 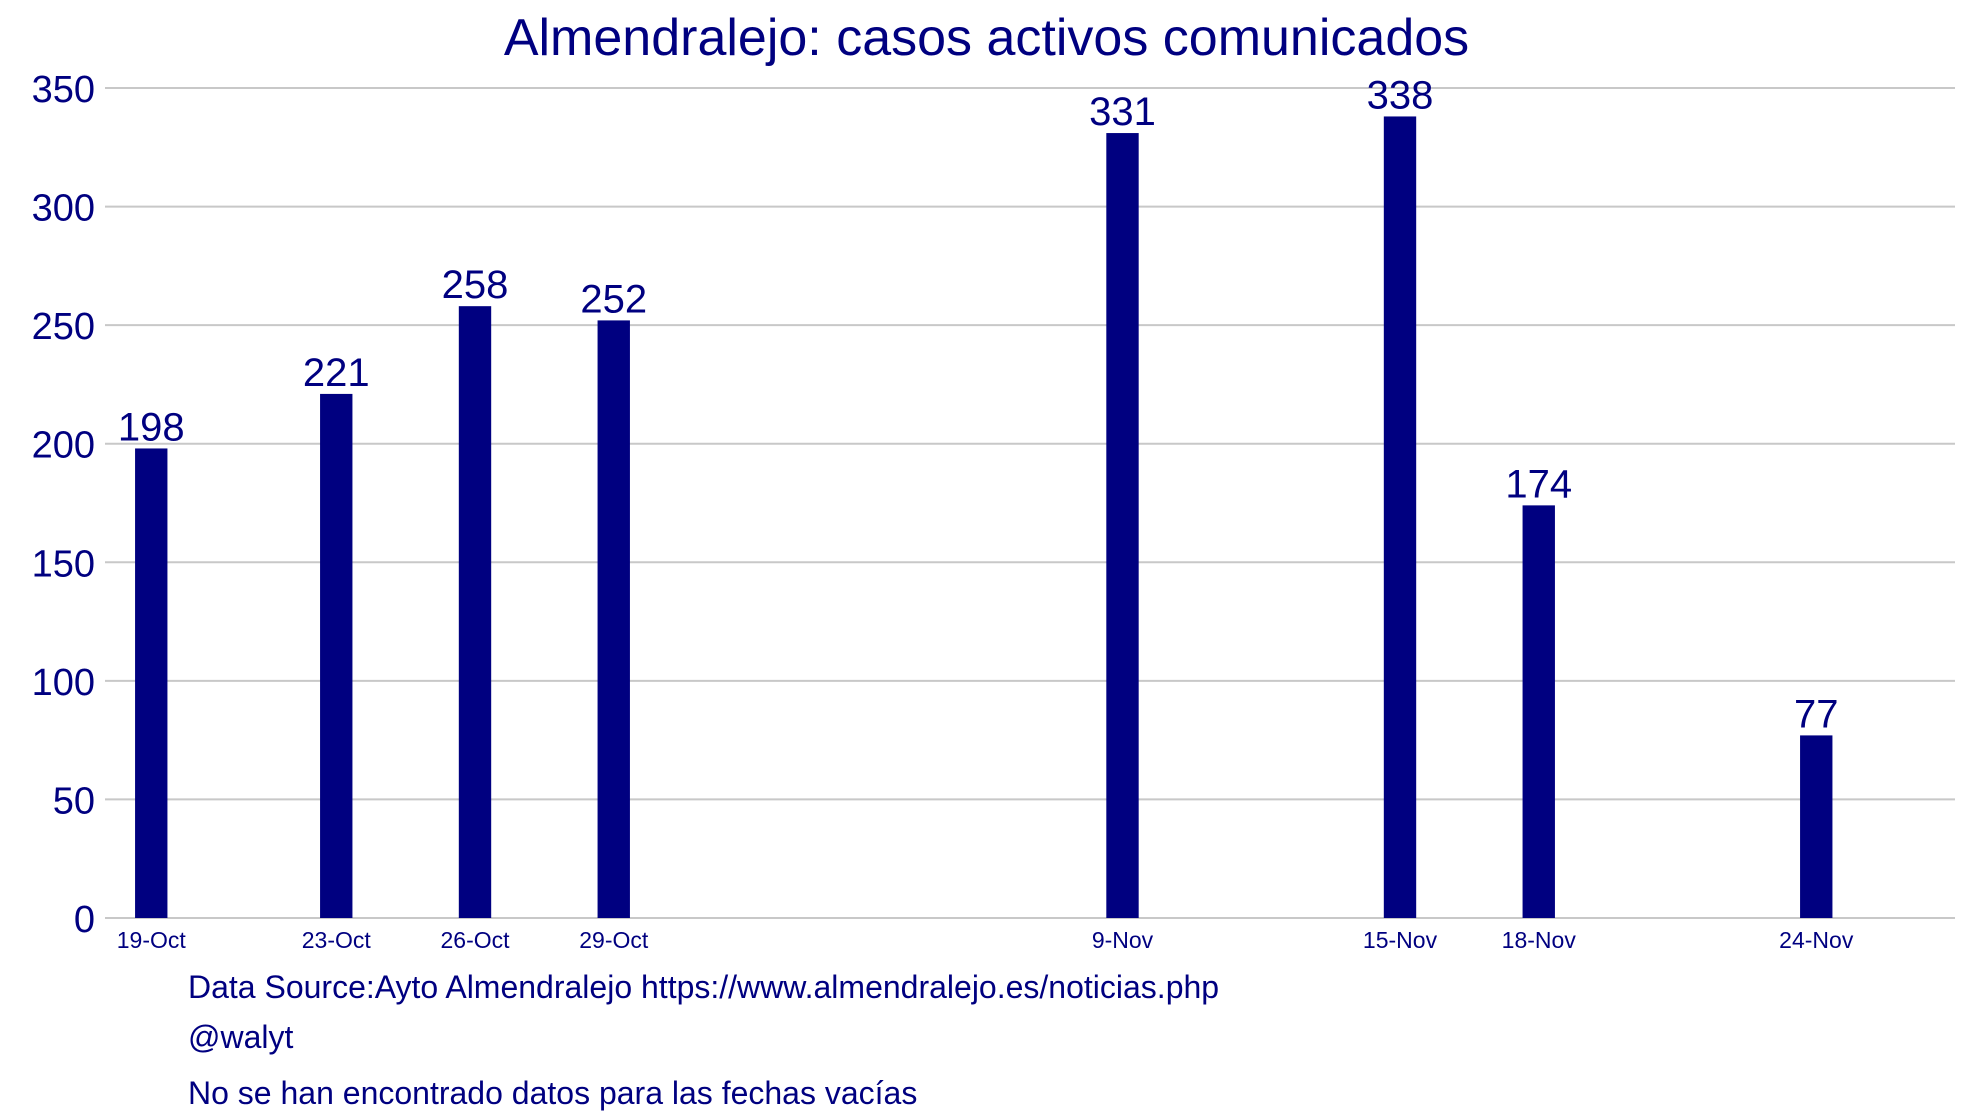 I want to click on x-tick-label: 9-Nov, so click(x=1123, y=940).